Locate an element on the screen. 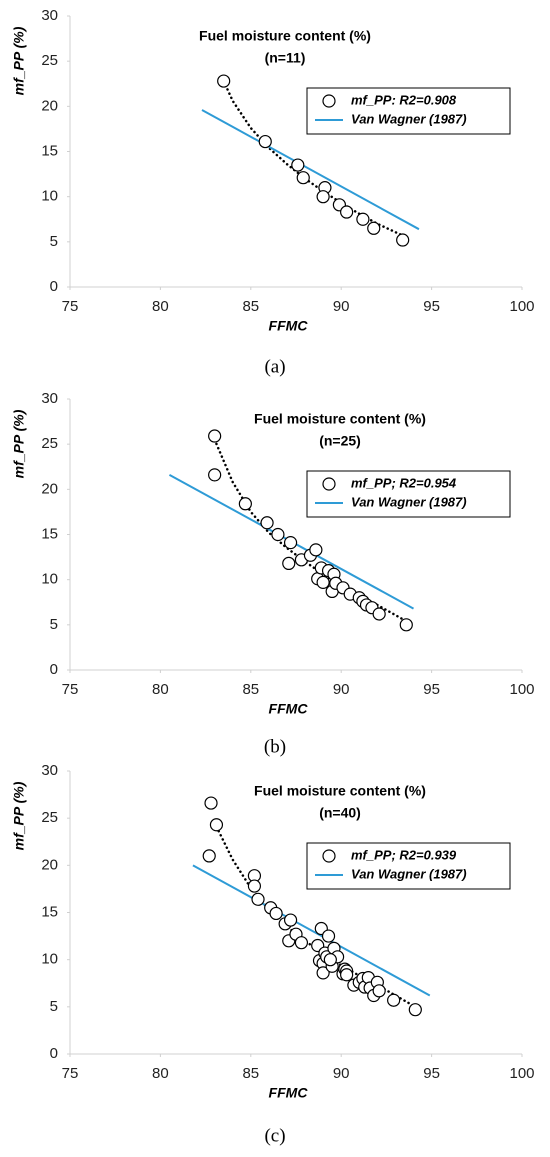 The width and height of the screenshot is (550, 1157). legend-label: mf_PP: R2=0.908 is located at coordinates (404, 99).